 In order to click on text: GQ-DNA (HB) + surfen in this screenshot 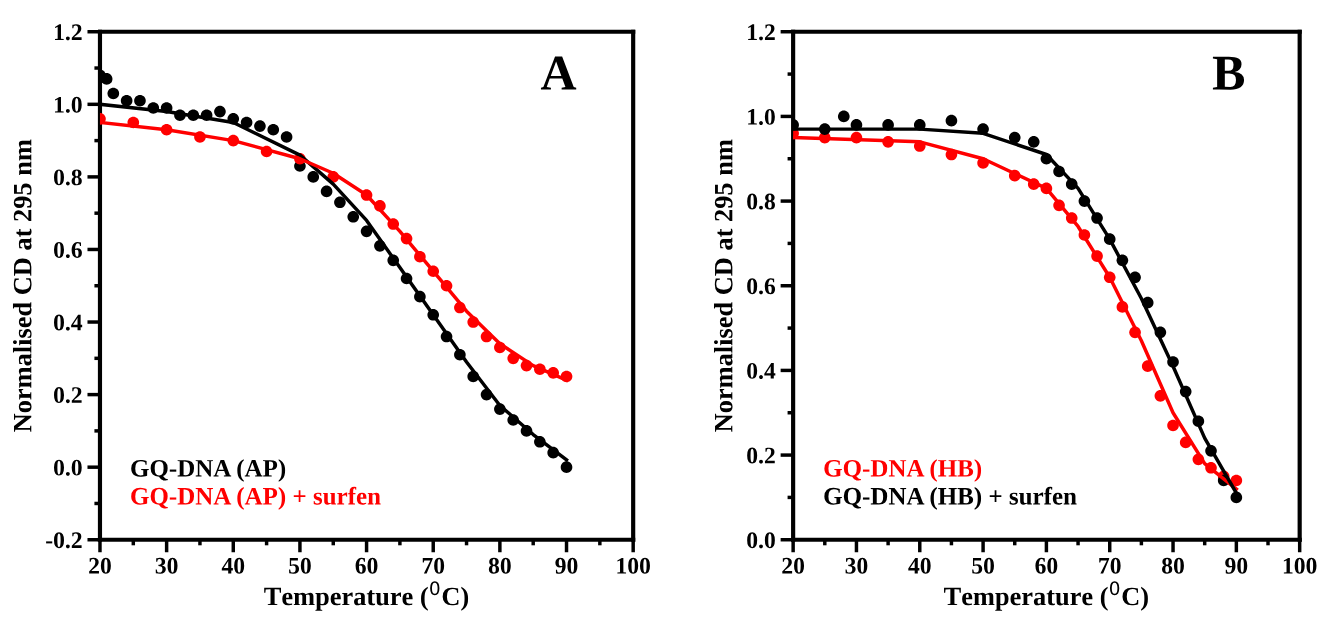, I will do `click(950, 498)`.